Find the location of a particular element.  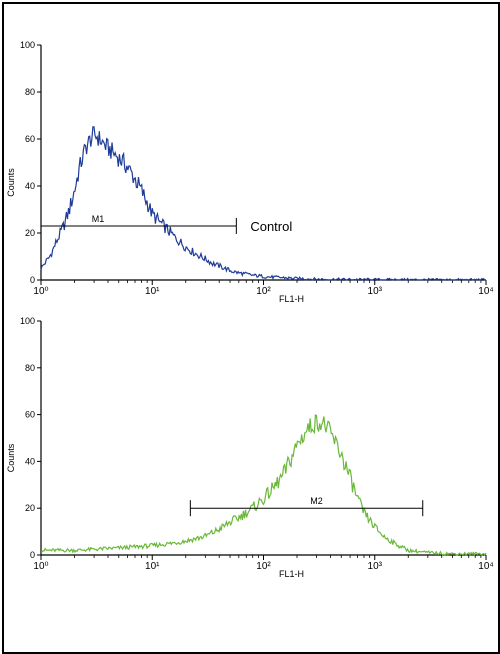

gate-marker-label: M2 is located at coordinates (316, 501).